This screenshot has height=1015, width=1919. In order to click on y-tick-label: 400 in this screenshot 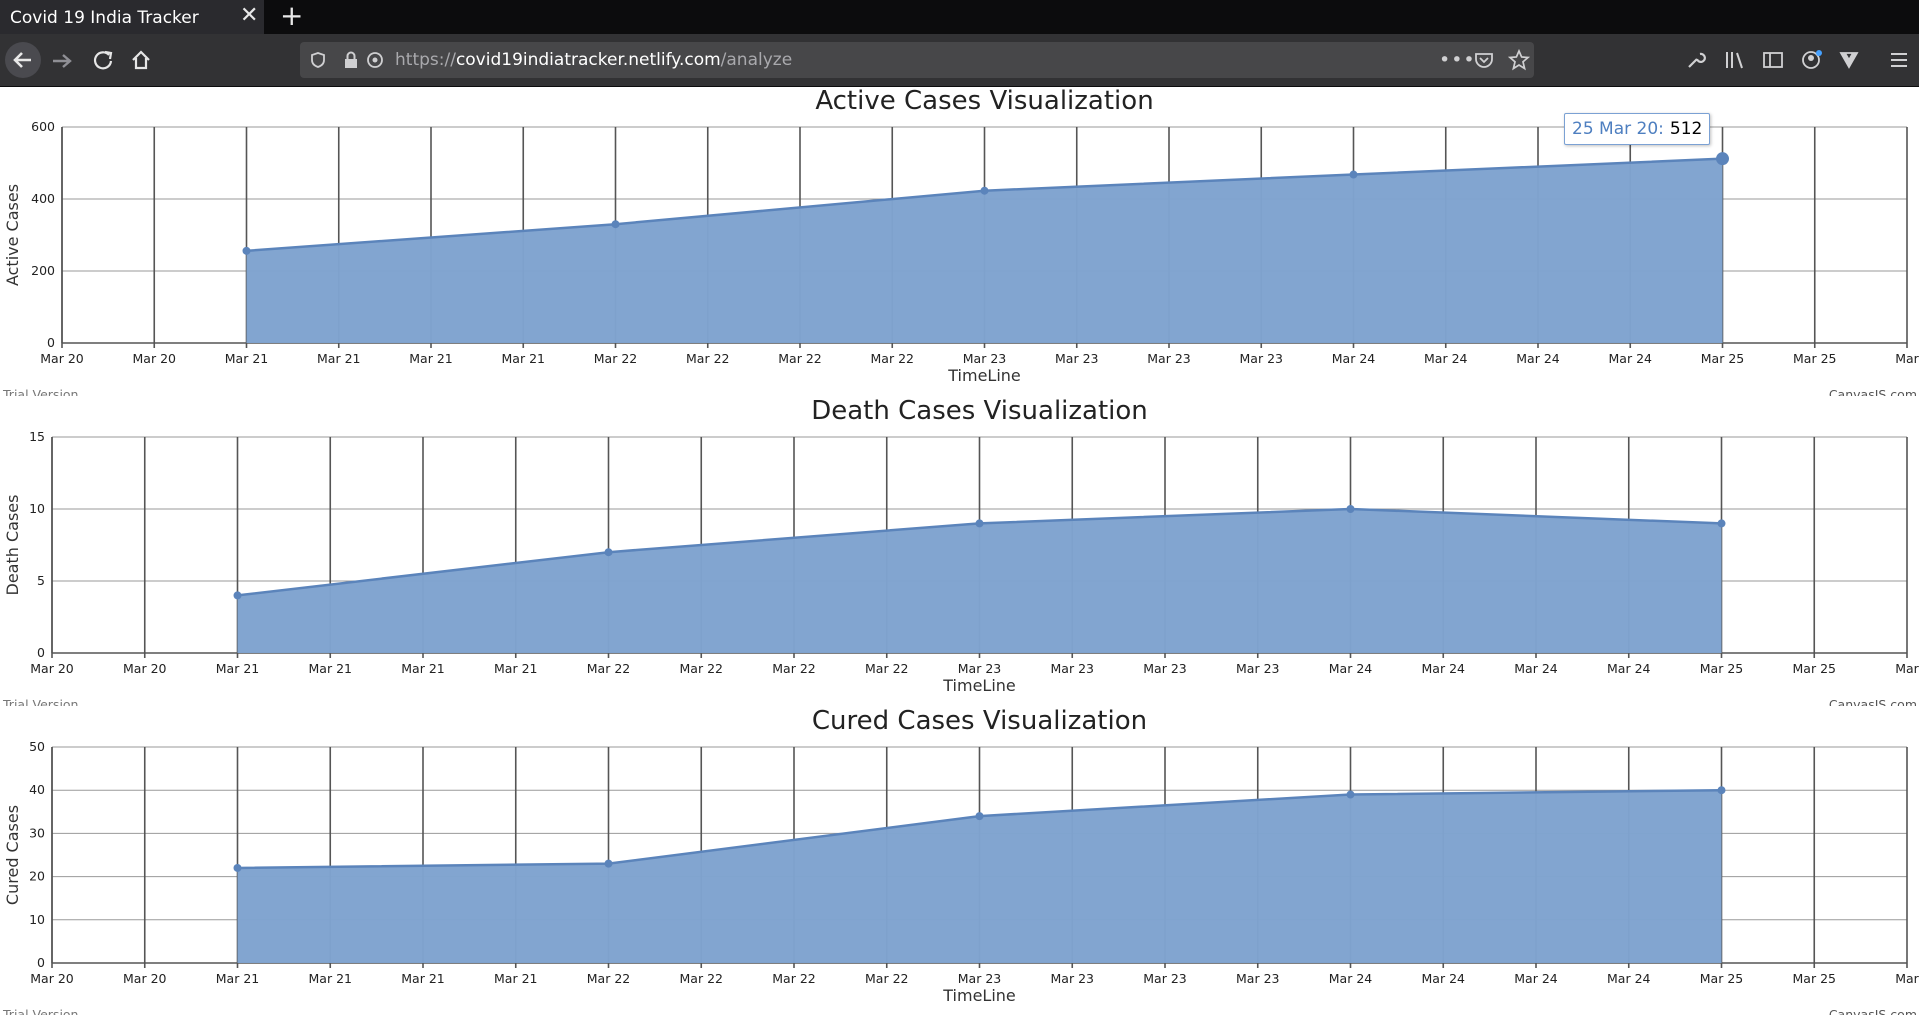, I will do `click(43, 198)`.